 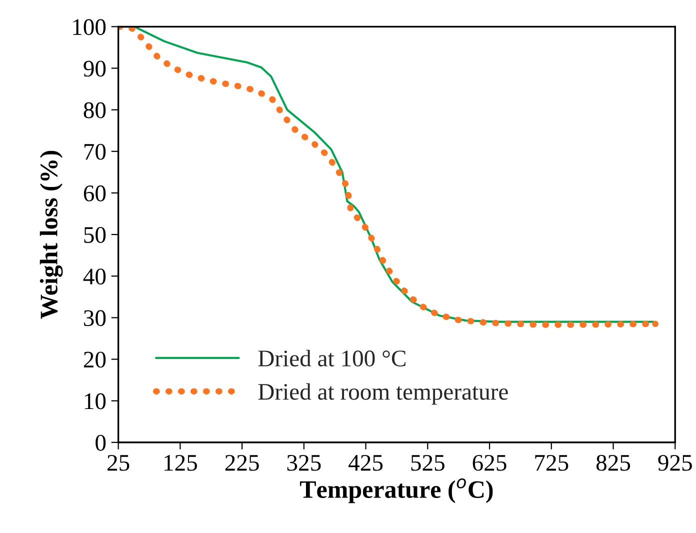 What do you see at coordinates (95, 360) in the screenshot?
I see `y-tick-label: 20` at bounding box center [95, 360].